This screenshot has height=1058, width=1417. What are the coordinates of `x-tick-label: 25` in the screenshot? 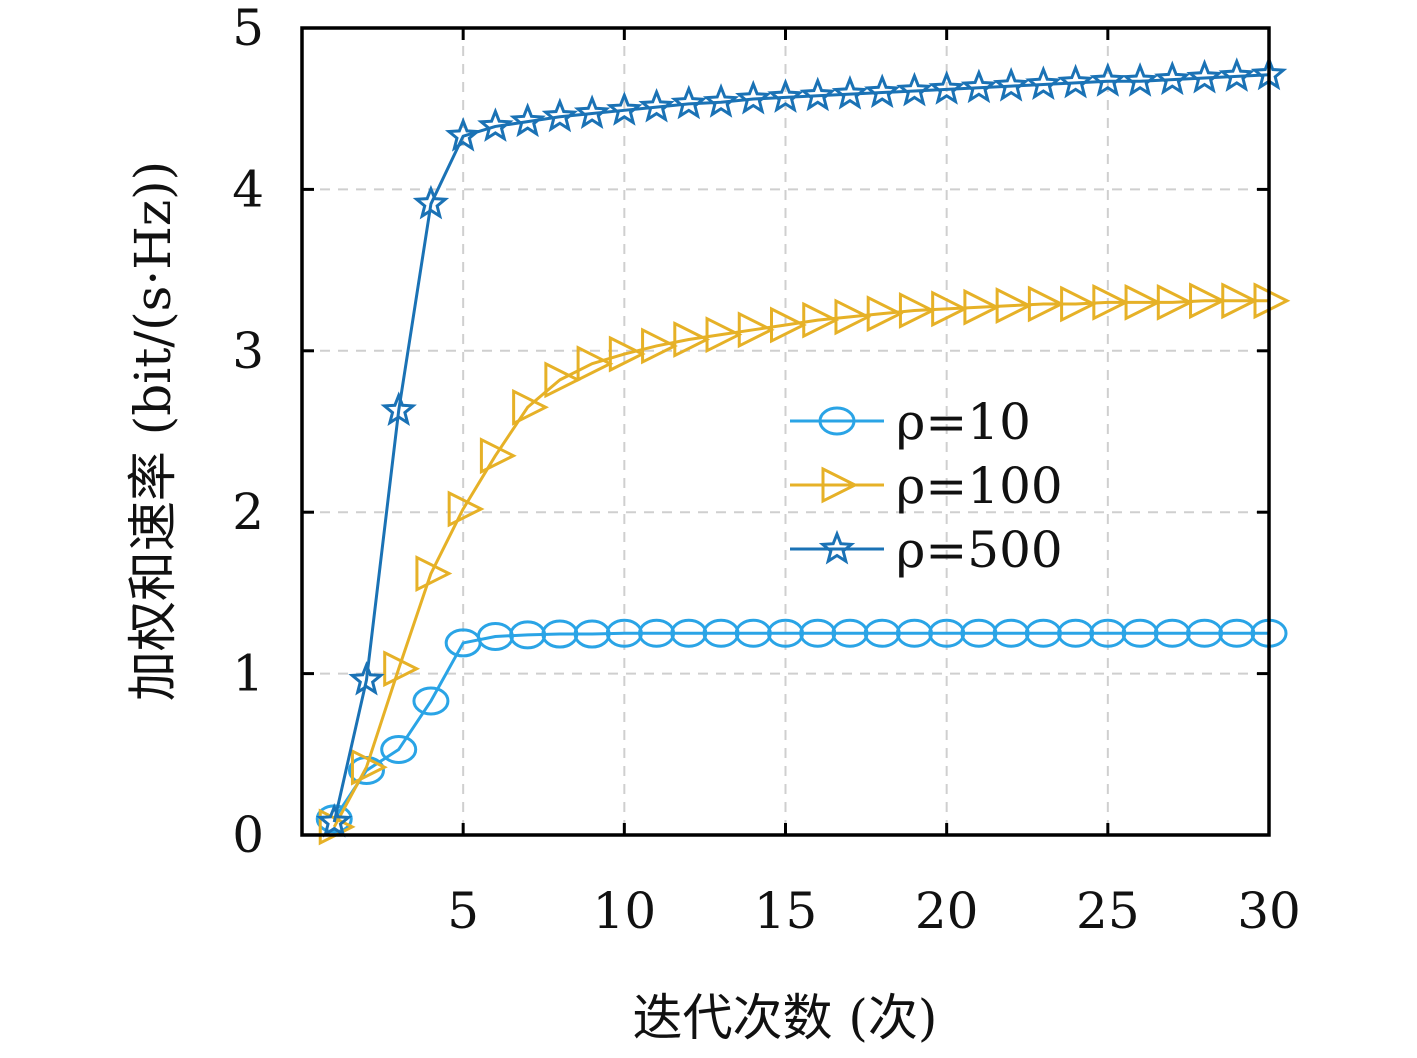 It's located at (1108, 911).